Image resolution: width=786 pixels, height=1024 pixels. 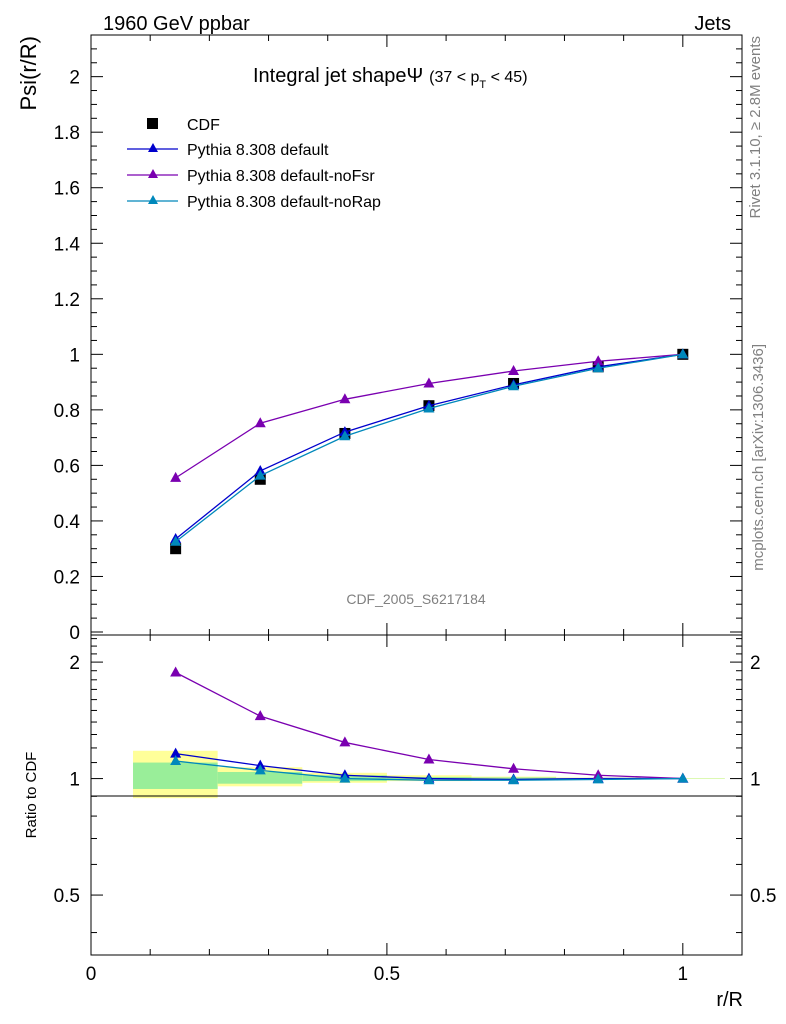 I want to click on x-tick-label: 0.5, so click(x=387, y=974).